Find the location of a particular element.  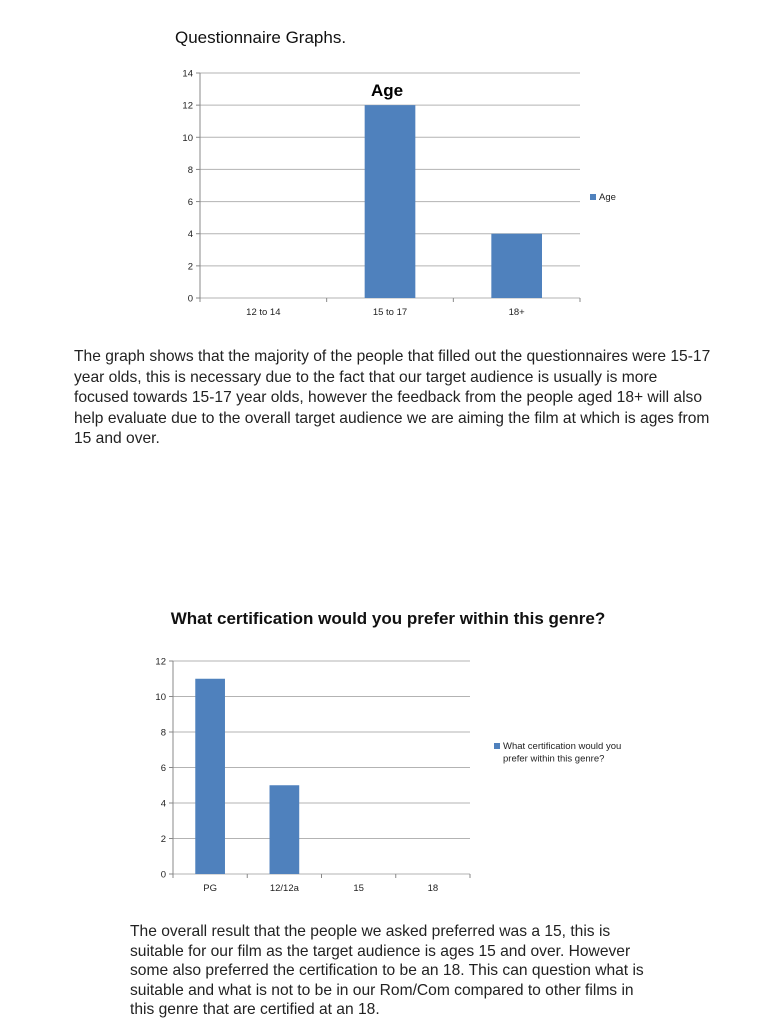

x-tick-label: PG is located at coordinates (210, 888).